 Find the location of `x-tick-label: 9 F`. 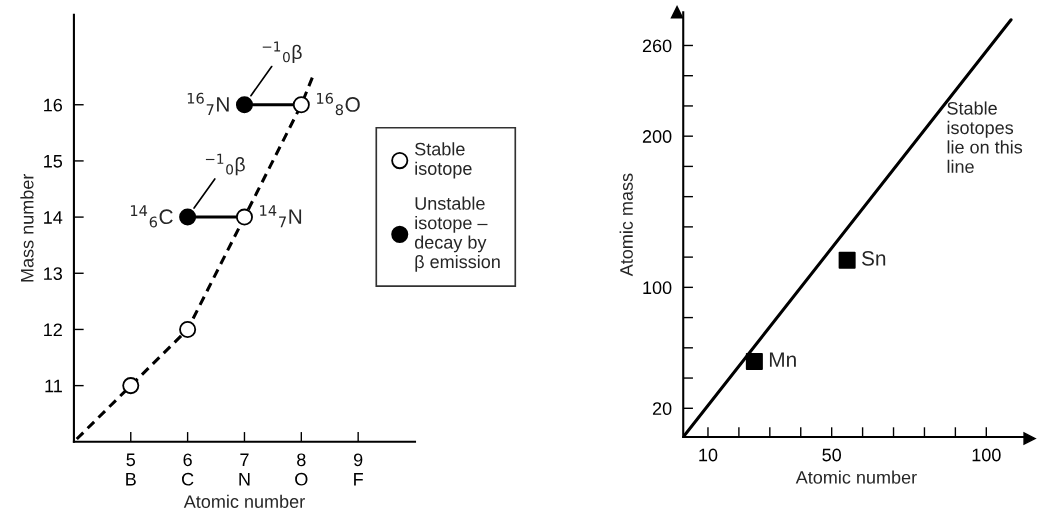

x-tick-label: 9 F is located at coordinates (358, 469).